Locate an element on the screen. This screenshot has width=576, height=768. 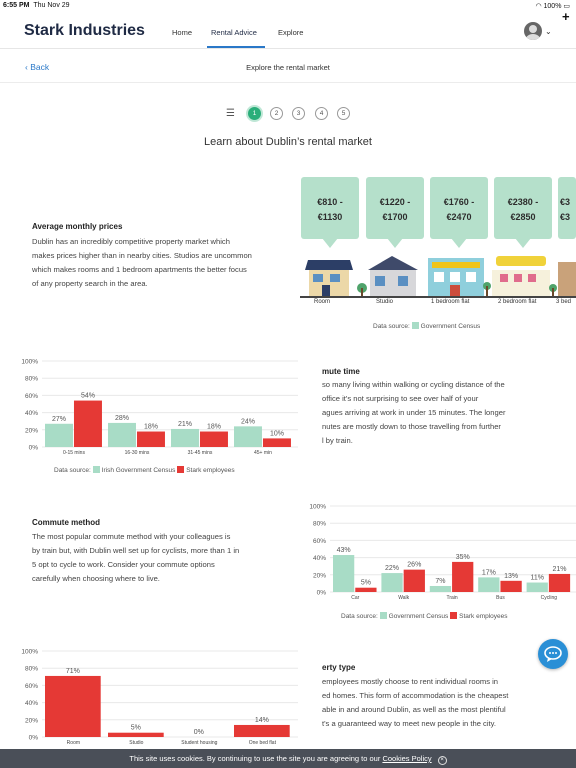
data-label: 35% is located at coordinates (463, 557).